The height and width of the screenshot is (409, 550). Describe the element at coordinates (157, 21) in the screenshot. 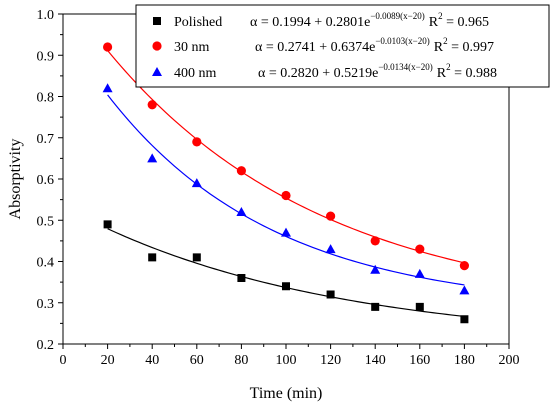

I see `legend-marker-polished` at that location.